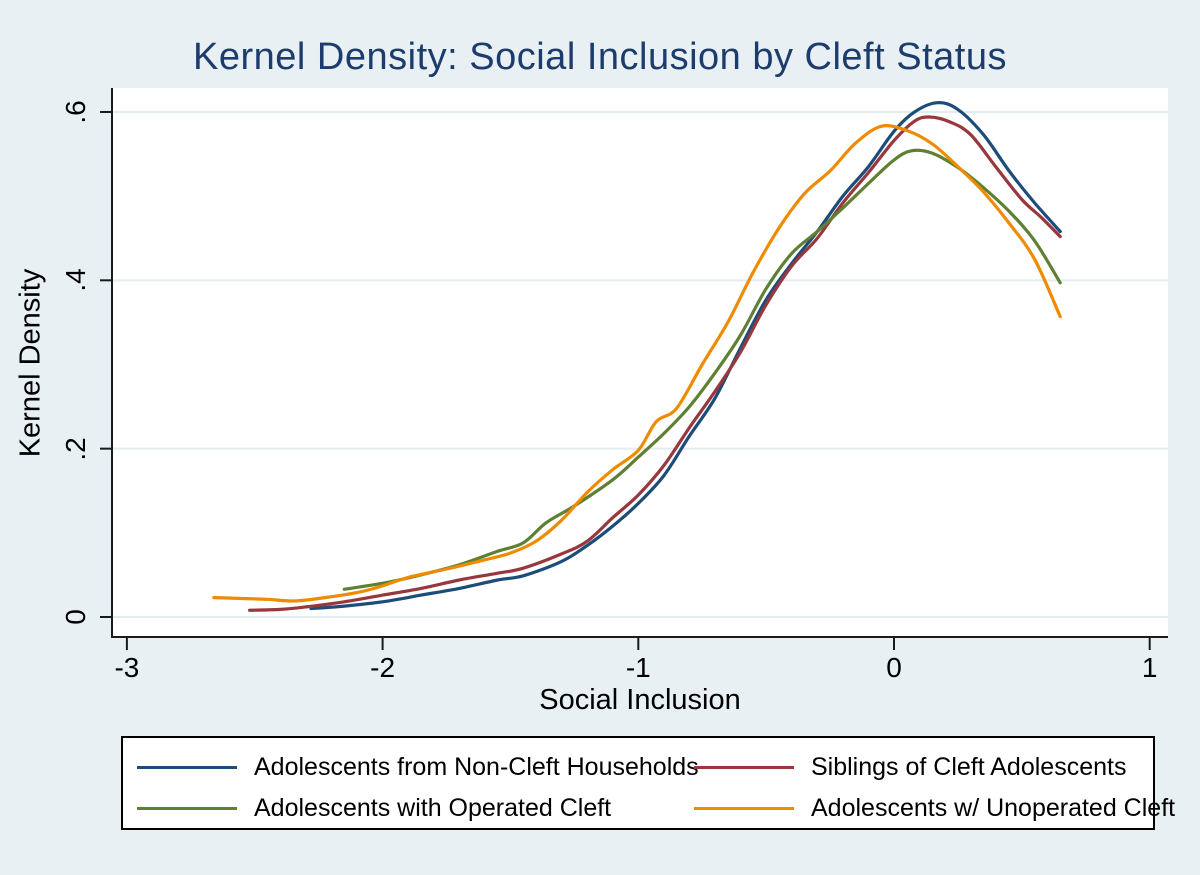 Image resolution: width=1200 pixels, height=875 pixels. I want to click on y-axis-title: Kernel Density, so click(30, 363).